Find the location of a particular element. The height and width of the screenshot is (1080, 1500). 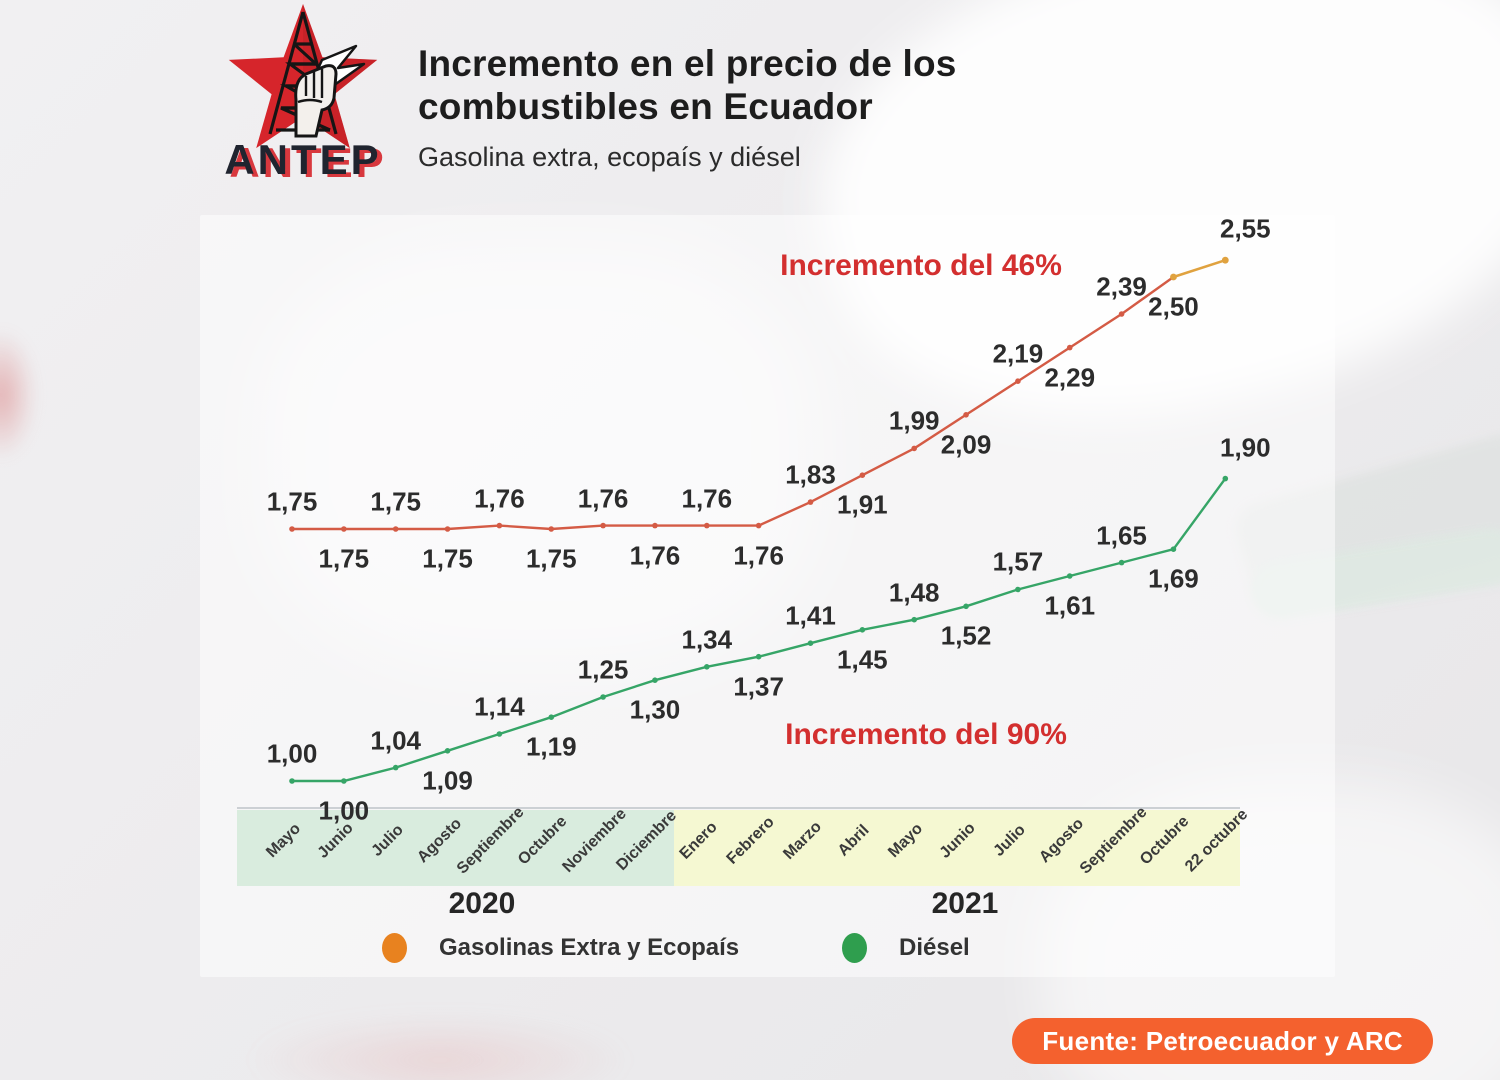

annotation-increase-90: Incremento del 90% is located at coordinates (926, 734).